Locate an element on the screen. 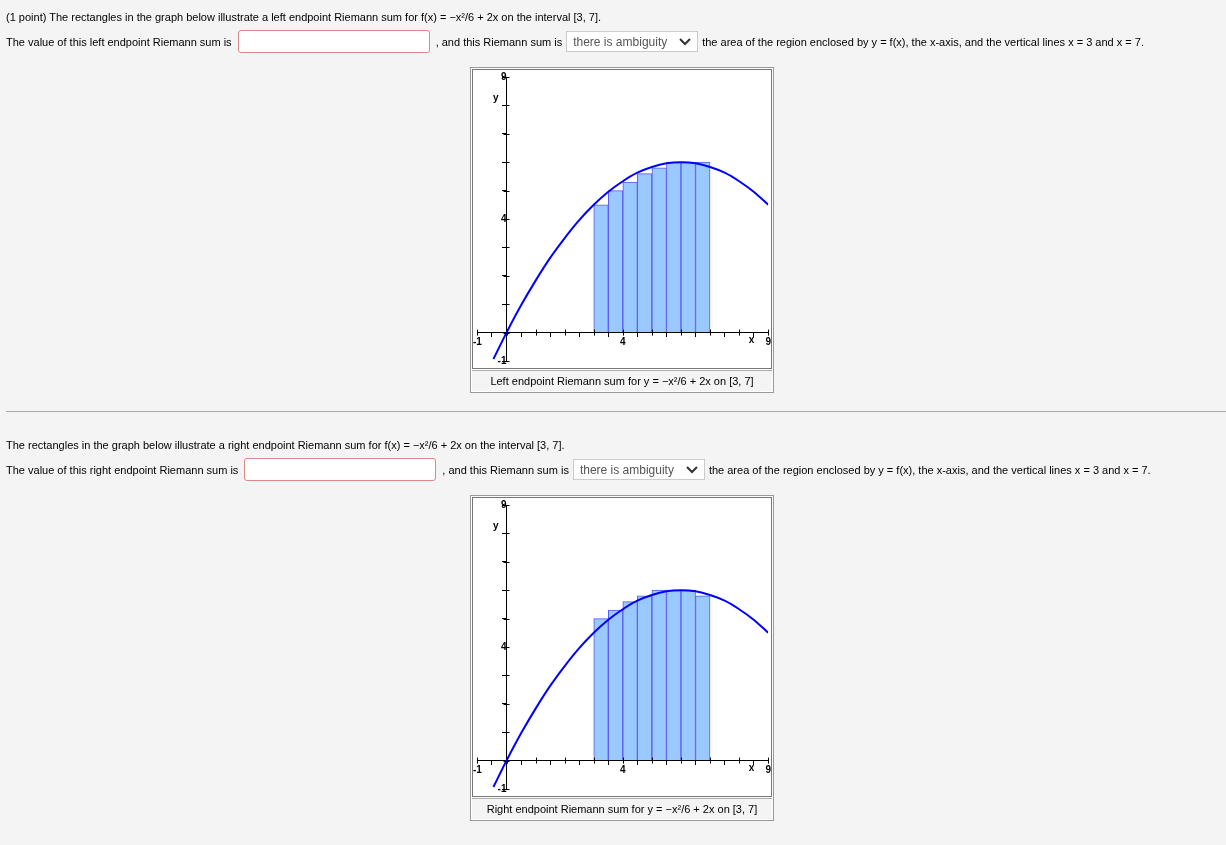  text: The value of this left endpoint Riemann sum is is located at coordinates (119, 41).